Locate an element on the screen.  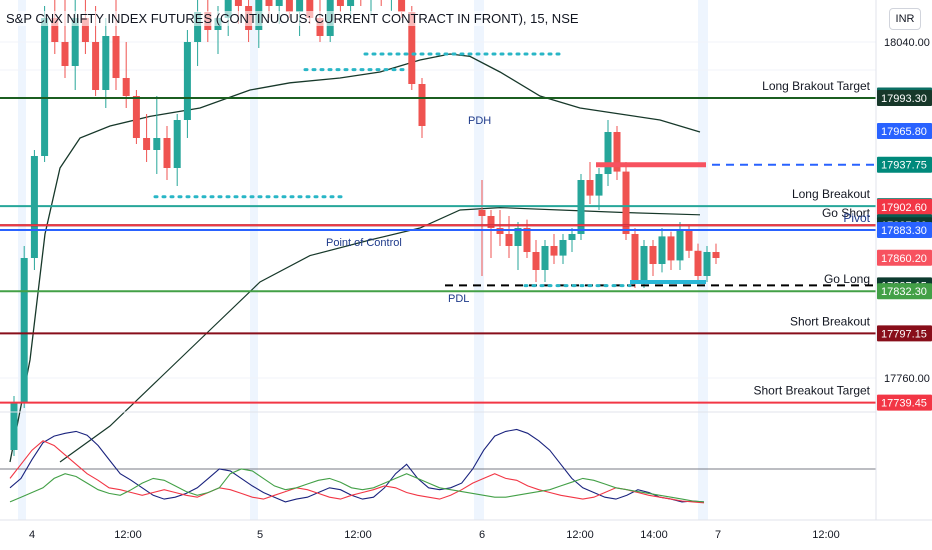
time-tick-label: 5 is located at coordinates (260, 535).